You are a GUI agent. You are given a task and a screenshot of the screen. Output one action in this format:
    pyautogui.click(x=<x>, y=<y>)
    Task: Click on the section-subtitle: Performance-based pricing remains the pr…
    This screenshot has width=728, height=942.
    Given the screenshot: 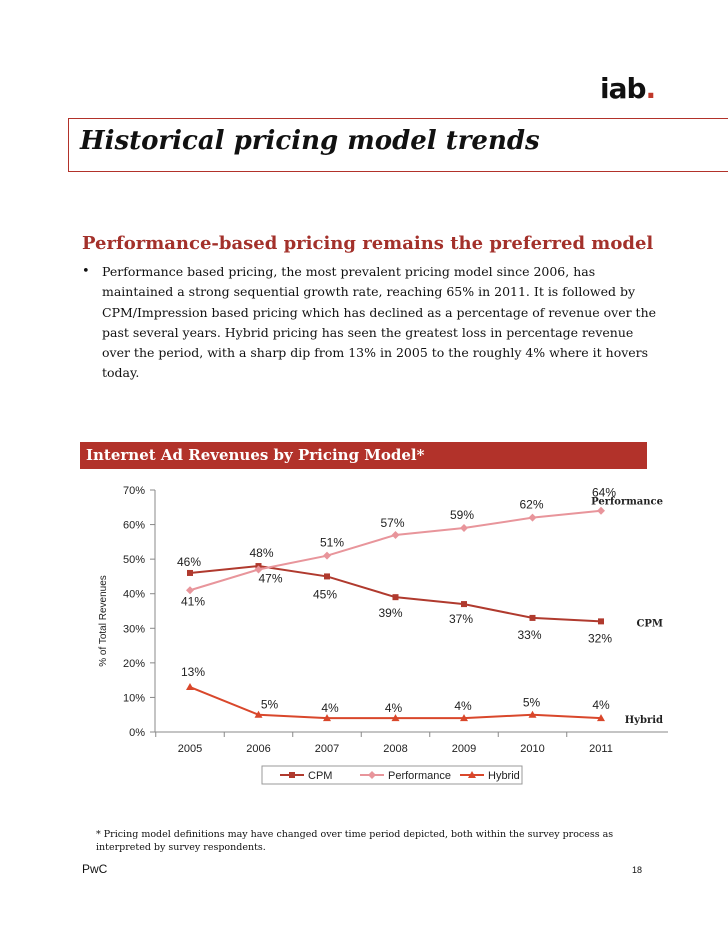 What is the action you would take?
    pyautogui.click(x=368, y=243)
    